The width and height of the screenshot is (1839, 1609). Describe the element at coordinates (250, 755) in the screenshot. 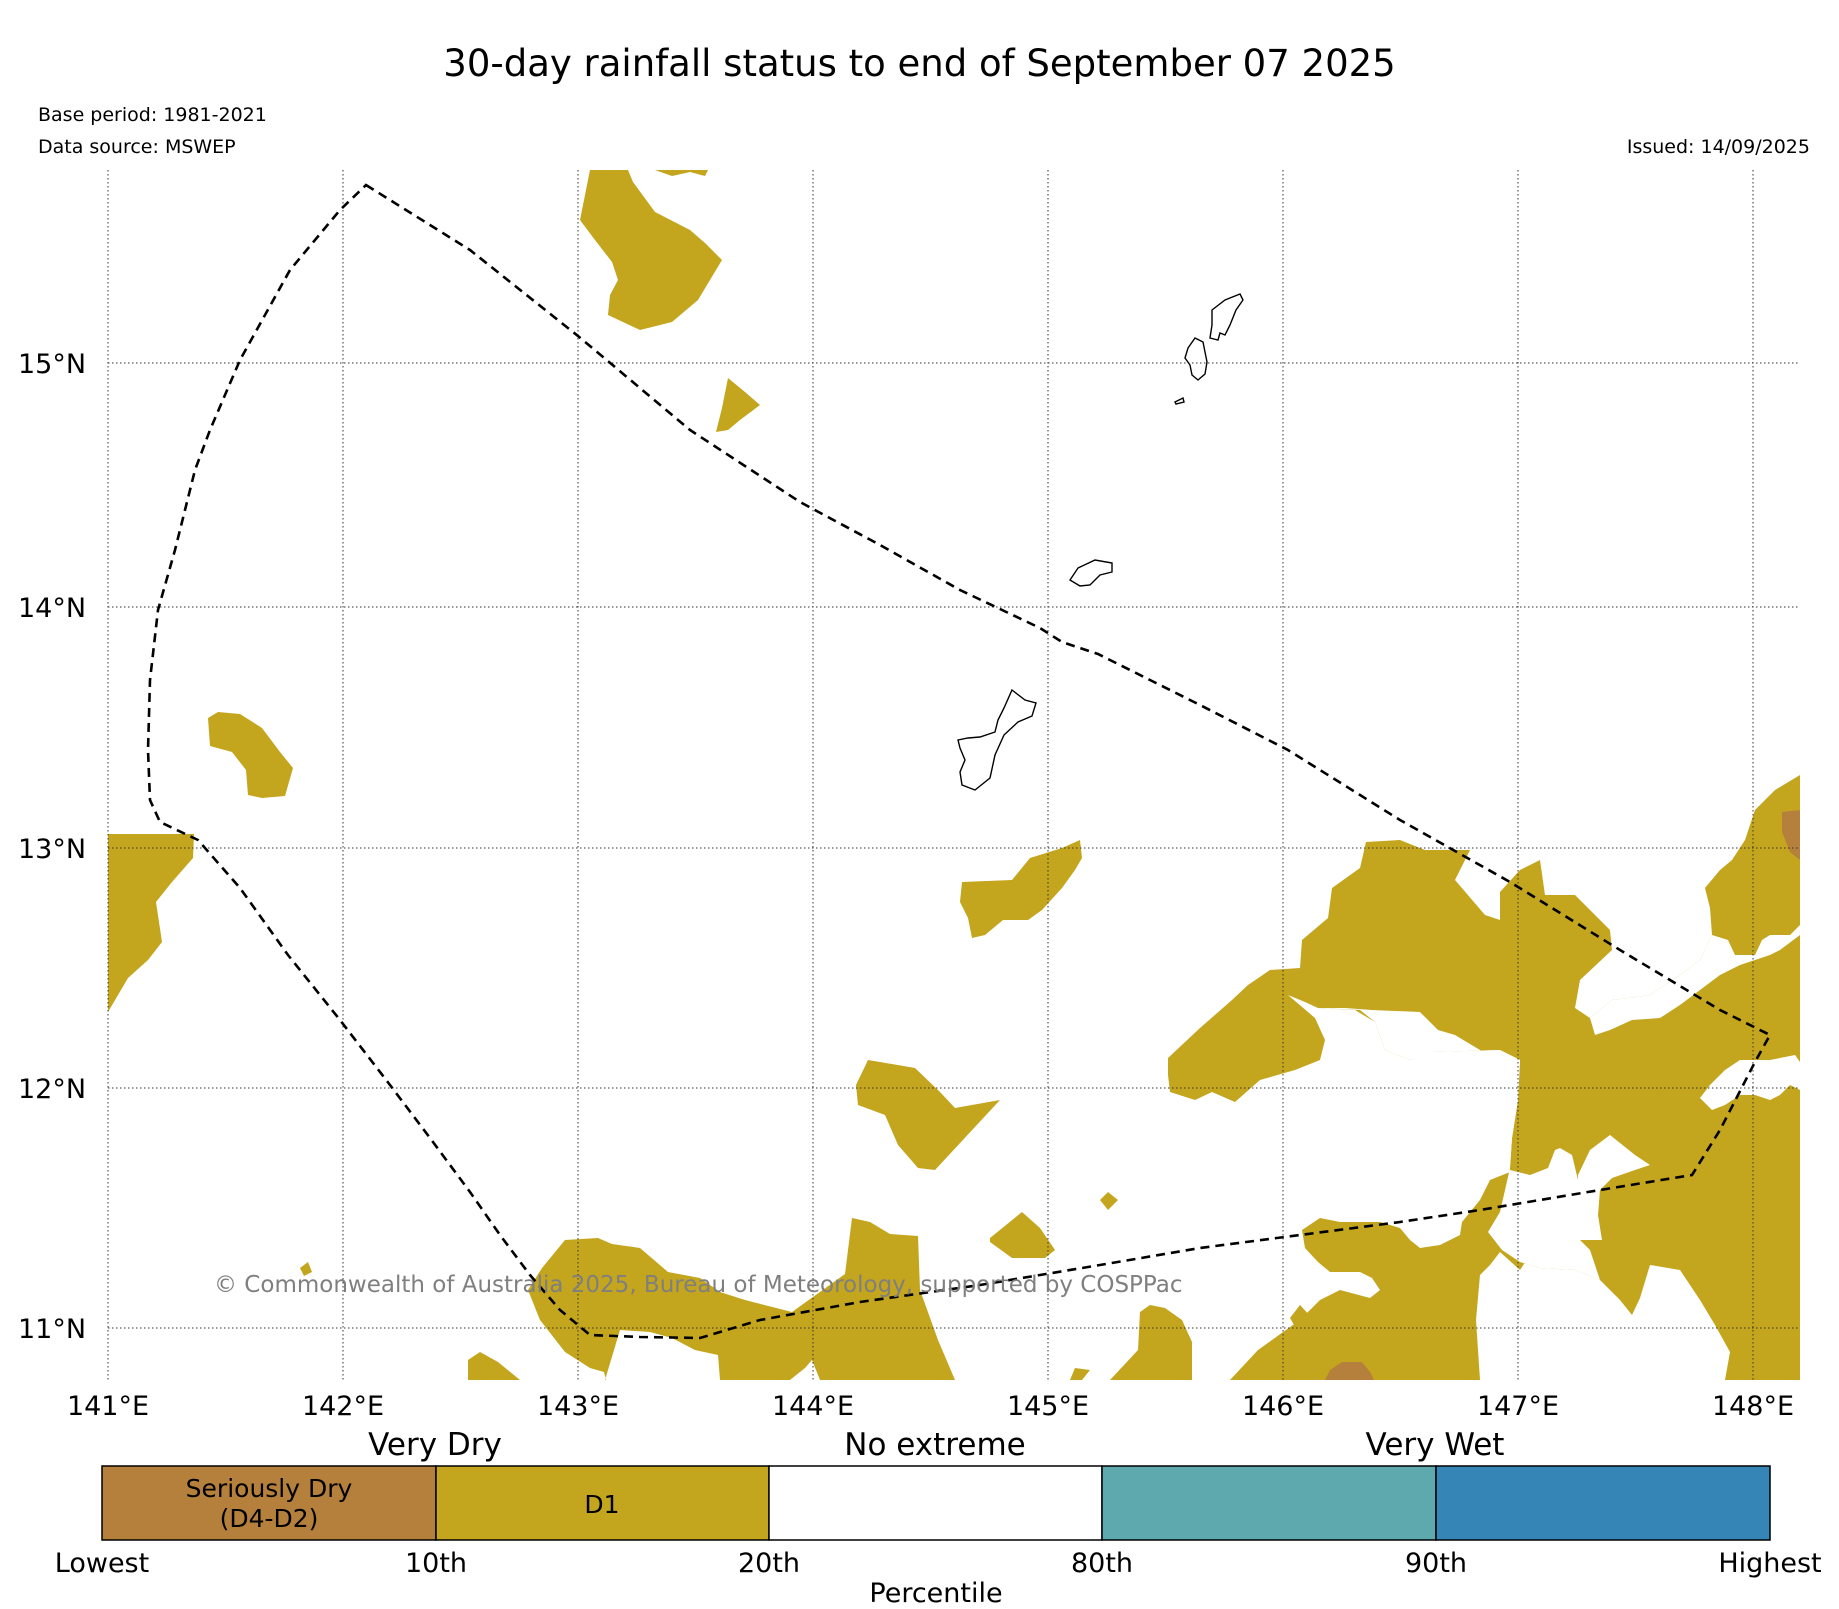

I see `d1-region-west-blob` at that location.